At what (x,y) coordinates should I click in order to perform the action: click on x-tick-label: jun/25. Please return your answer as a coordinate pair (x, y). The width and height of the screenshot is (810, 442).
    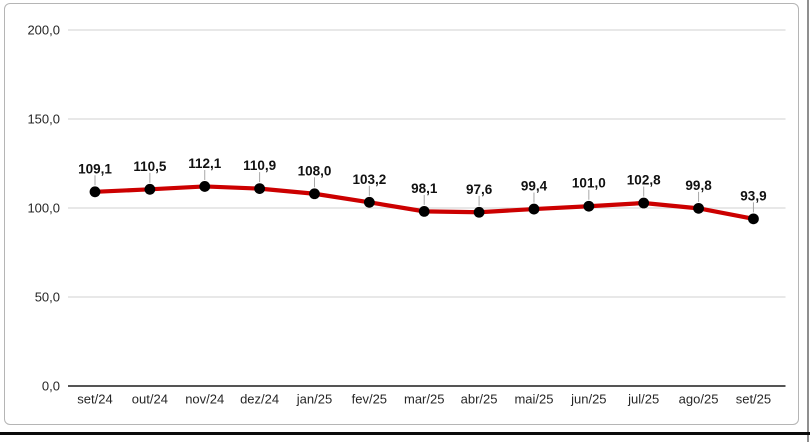
    Looking at the image, I should click on (588, 399).